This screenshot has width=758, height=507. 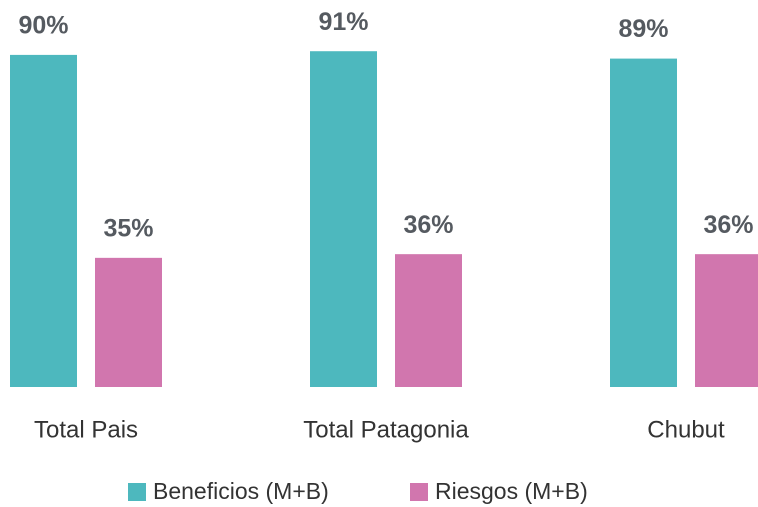 I want to click on legend-label: Riesgos (M+B), so click(x=511, y=491).